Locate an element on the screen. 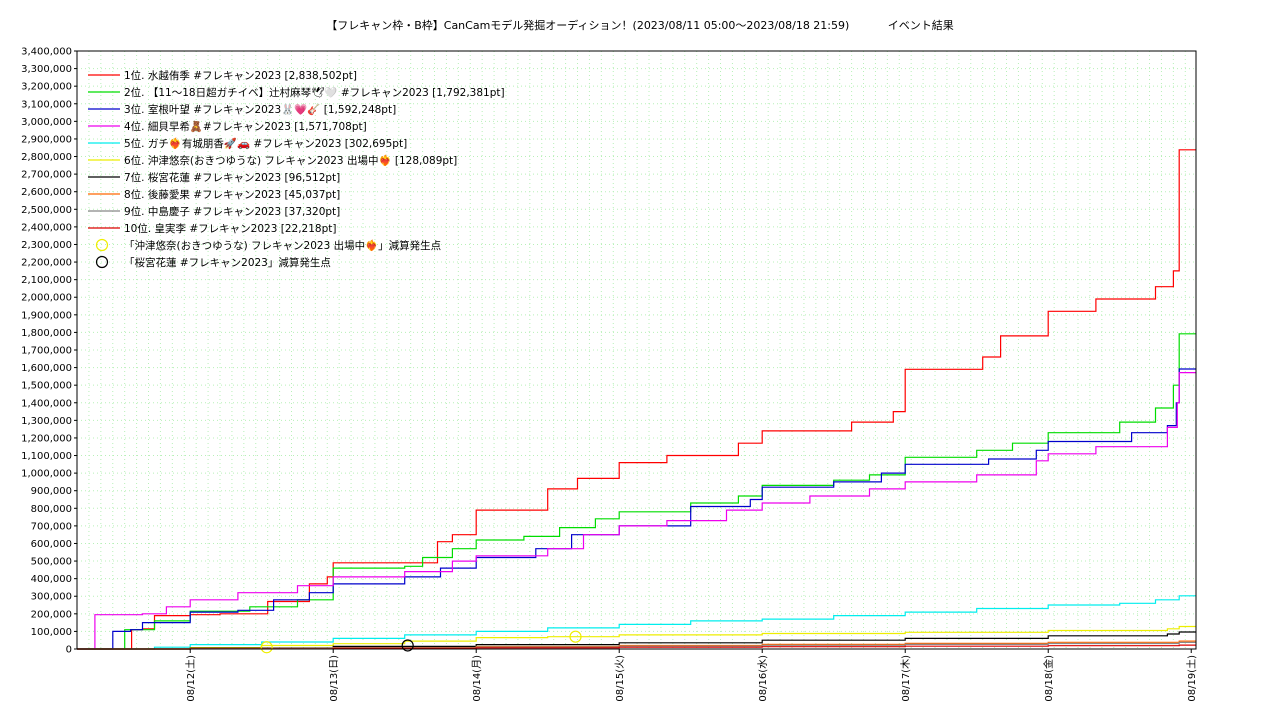 The height and width of the screenshot is (720, 1280). x-tick-label: 08/17(木) is located at coordinates (906, 678).